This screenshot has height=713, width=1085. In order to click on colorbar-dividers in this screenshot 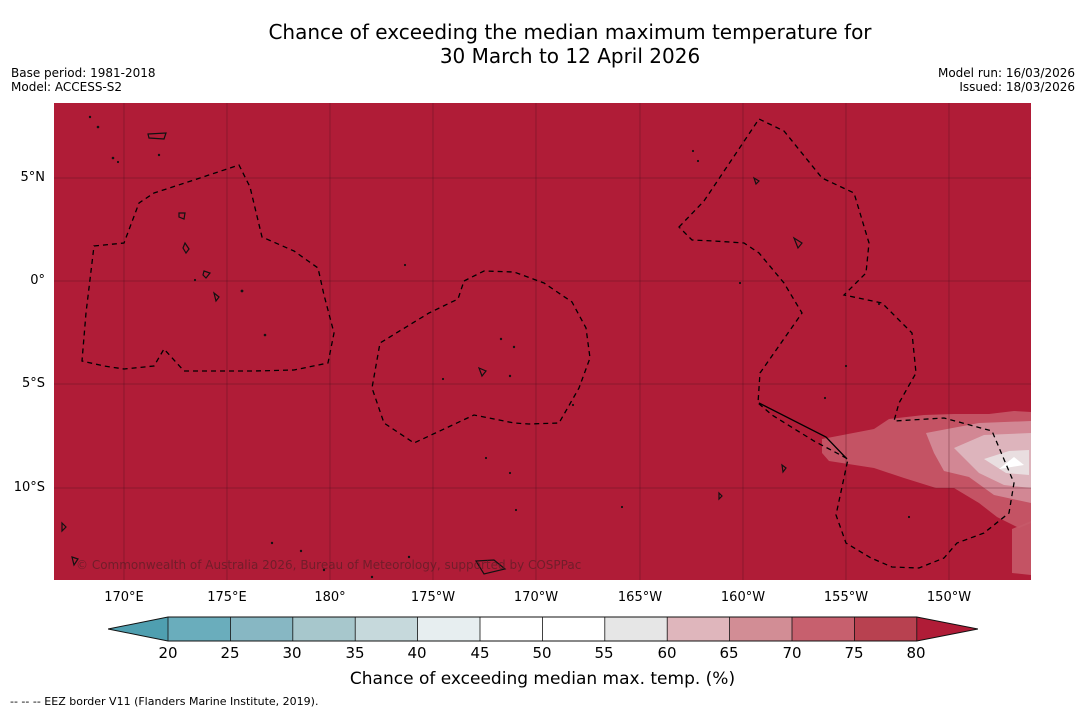, I will do `click(542, 629)`.